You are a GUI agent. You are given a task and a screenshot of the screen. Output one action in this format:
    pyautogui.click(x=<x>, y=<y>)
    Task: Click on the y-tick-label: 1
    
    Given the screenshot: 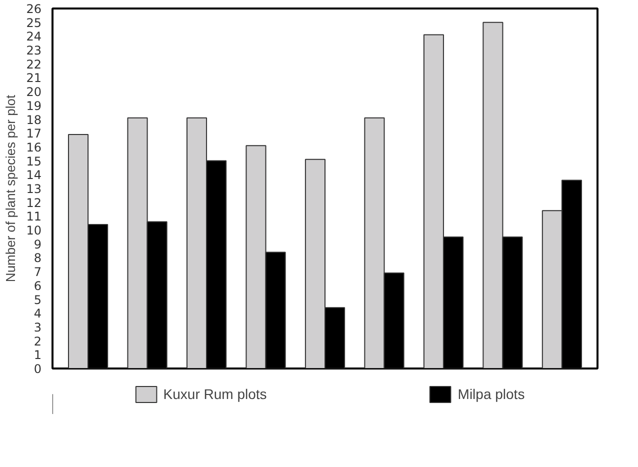 What is the action you would take?
    pyautogui.click(x=38, y=355)
    